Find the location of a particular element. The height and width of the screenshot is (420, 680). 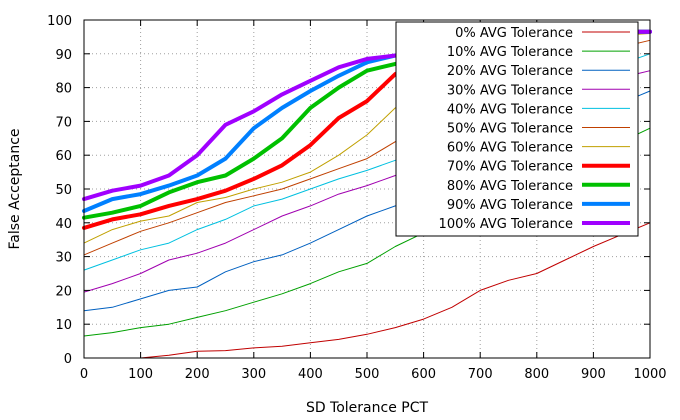

legend-label-2: 20% AVG Tolerance is located at coordinates (510, 71).